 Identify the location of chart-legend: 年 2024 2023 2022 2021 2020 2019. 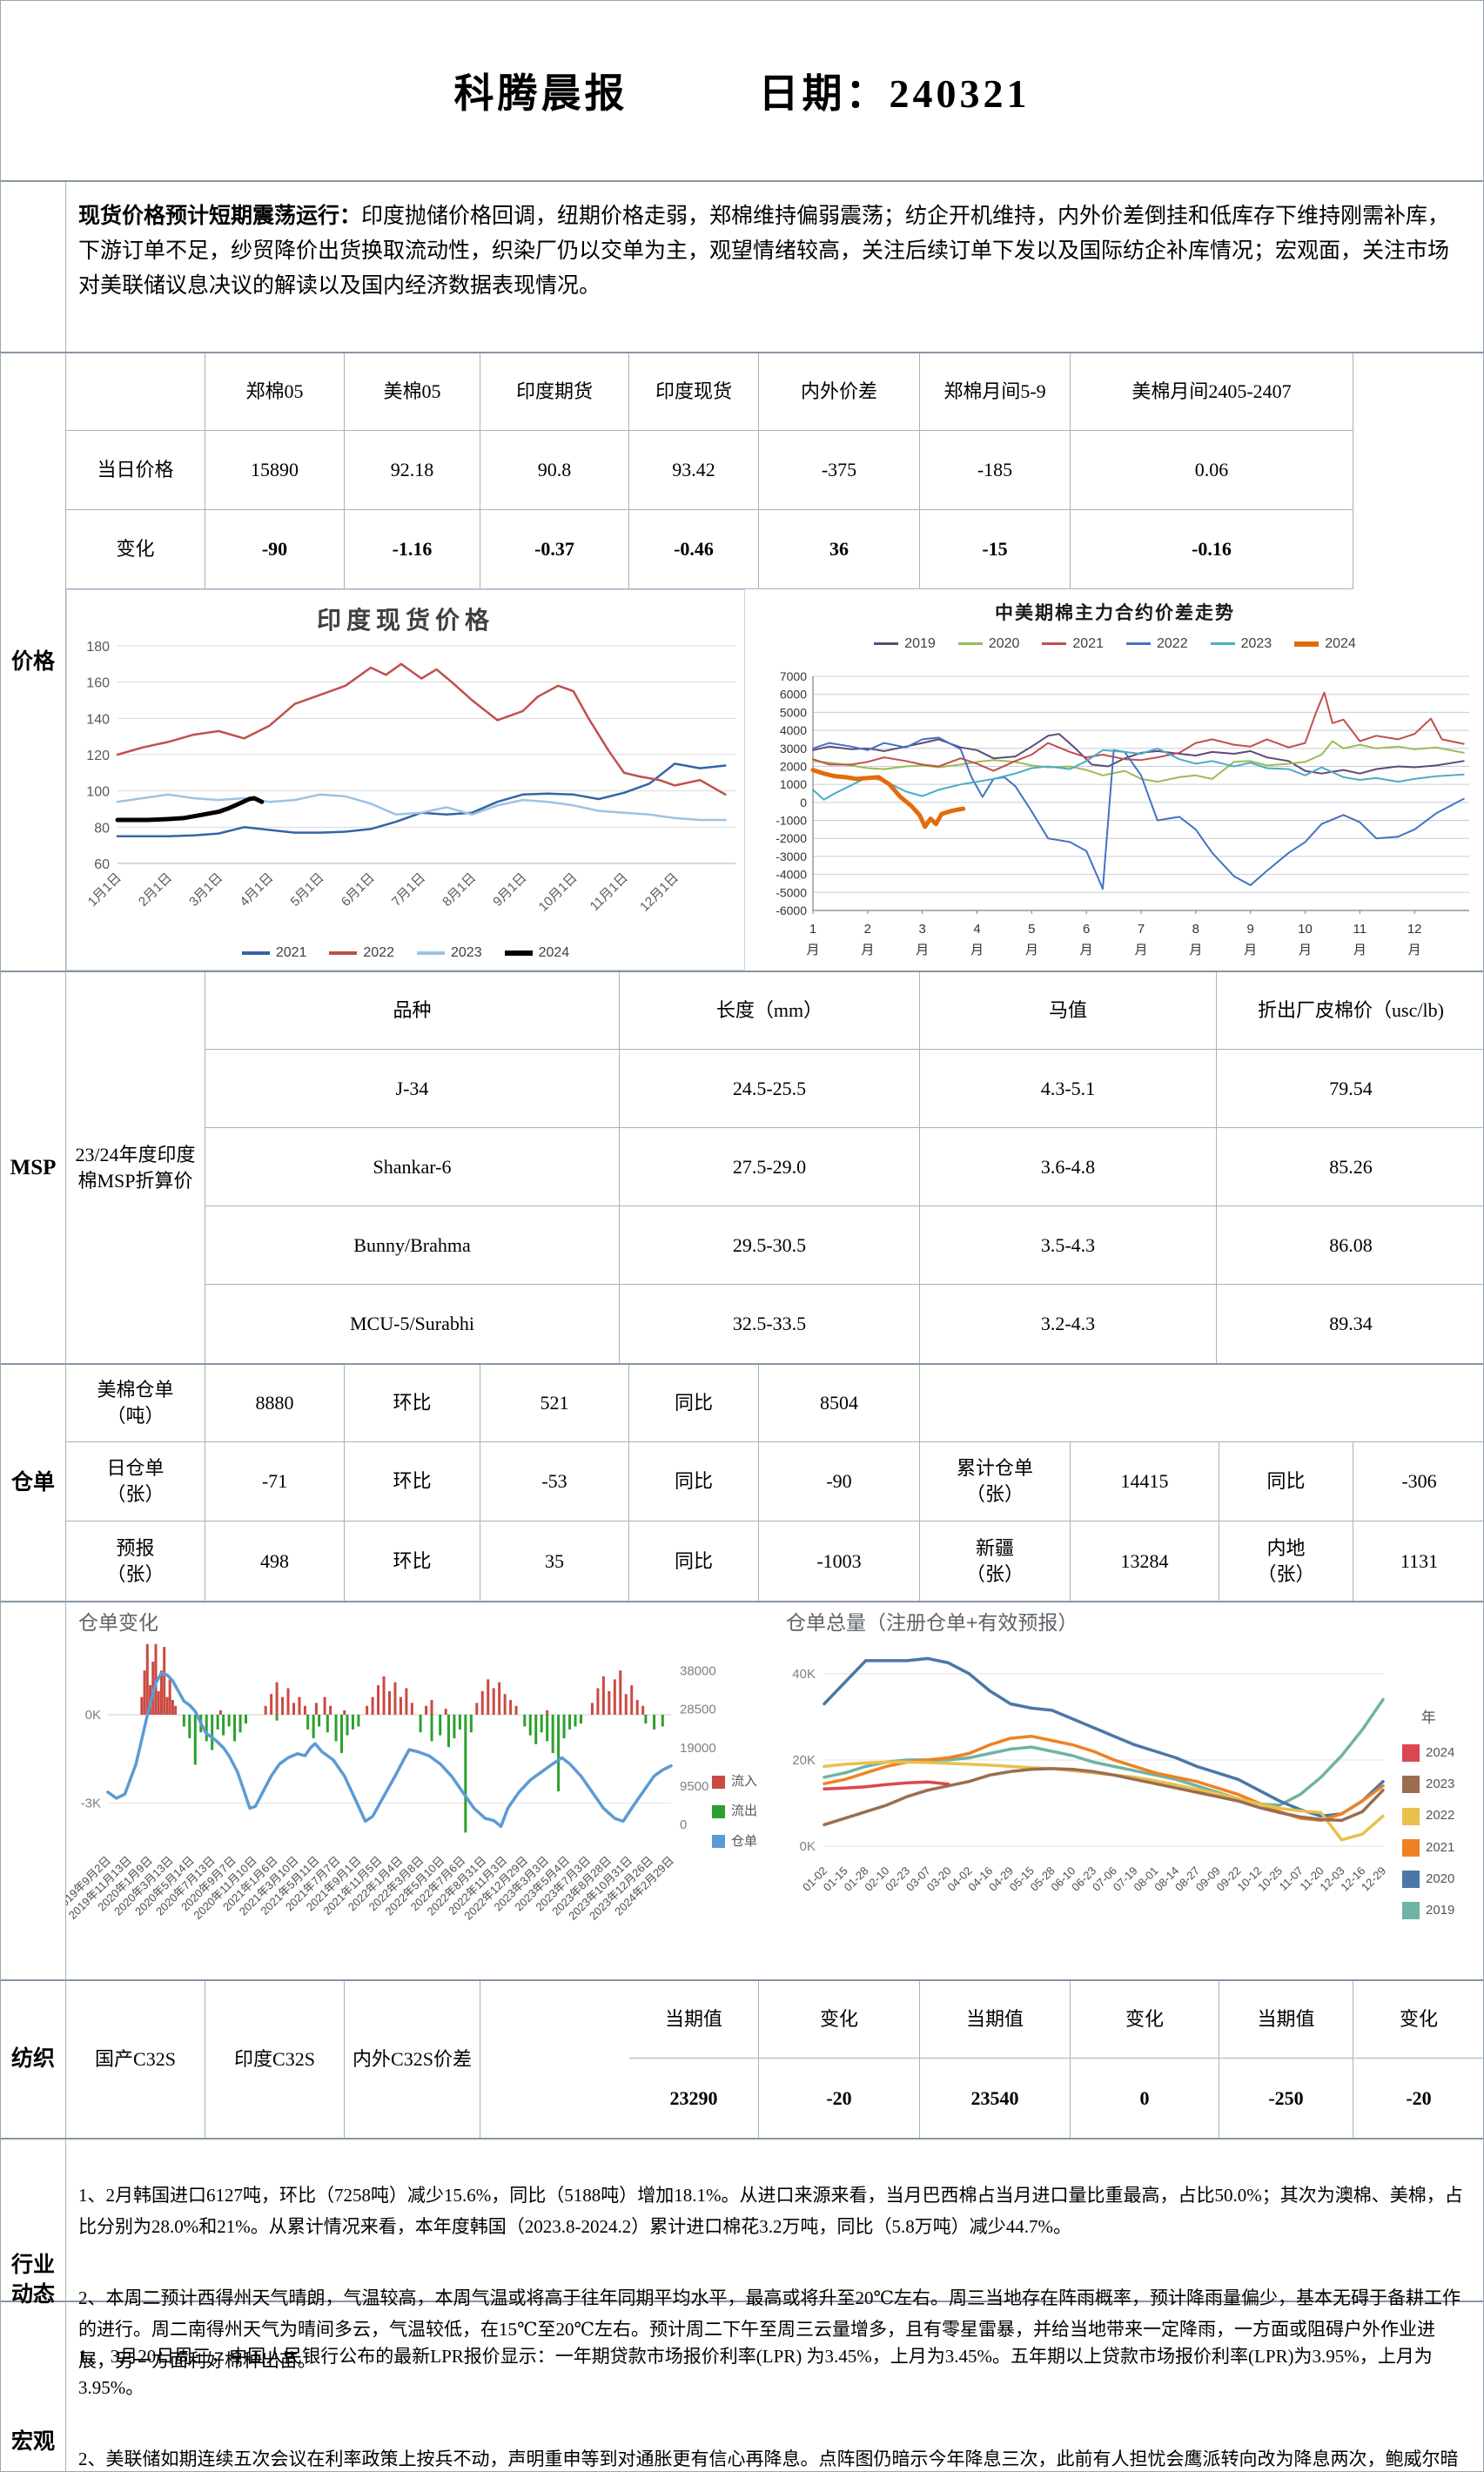
(1429, 1814).